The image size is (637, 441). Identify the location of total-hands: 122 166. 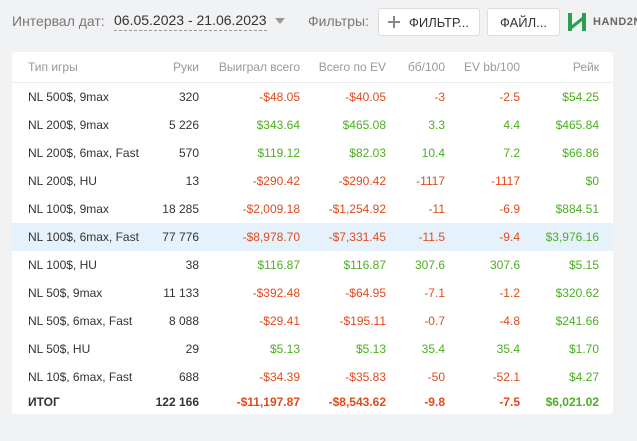
(177, 402).